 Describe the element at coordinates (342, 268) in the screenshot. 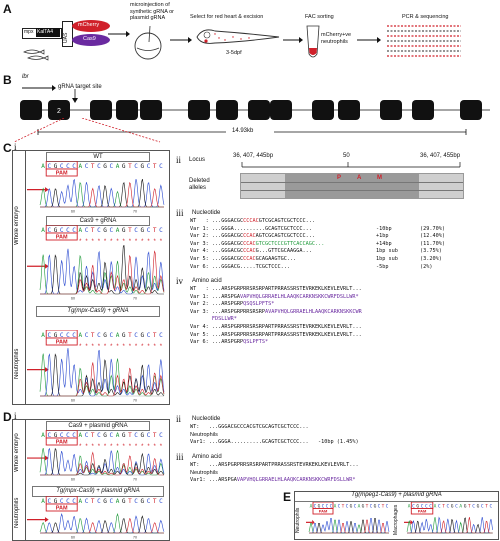

I see `nucleotide-row: Var 6: ...GGGACG.....TCGCTCCC... -5bp (2%)` at that location.